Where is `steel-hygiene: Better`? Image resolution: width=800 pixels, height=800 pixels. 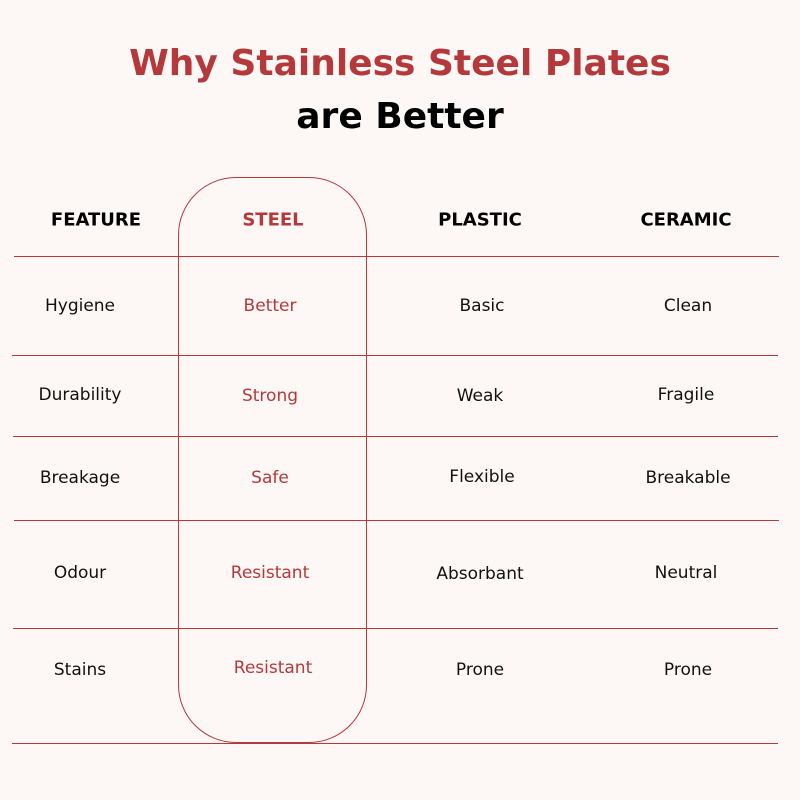
steel-hygiene: Better is located at coordinates (270, 306).